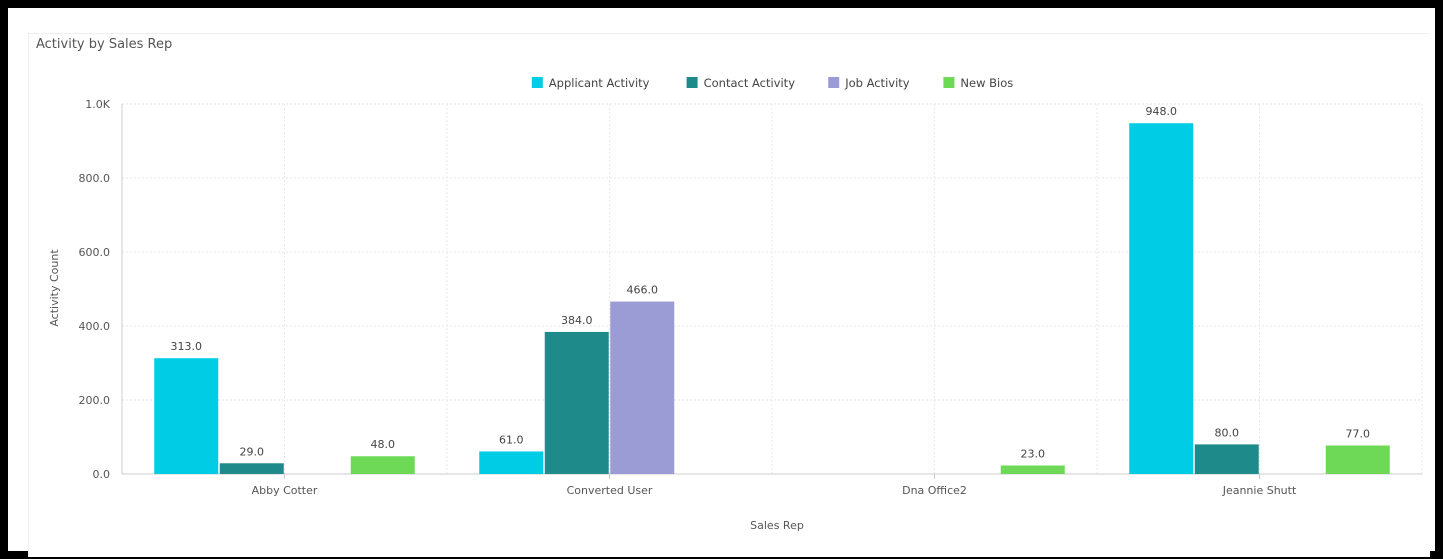 The height and width of the screenshot is (559, 1443). What do you see at coordinates (577, 320) in the screenshot?
I see `data-label: 384.0` at bounding box center [577, 320].